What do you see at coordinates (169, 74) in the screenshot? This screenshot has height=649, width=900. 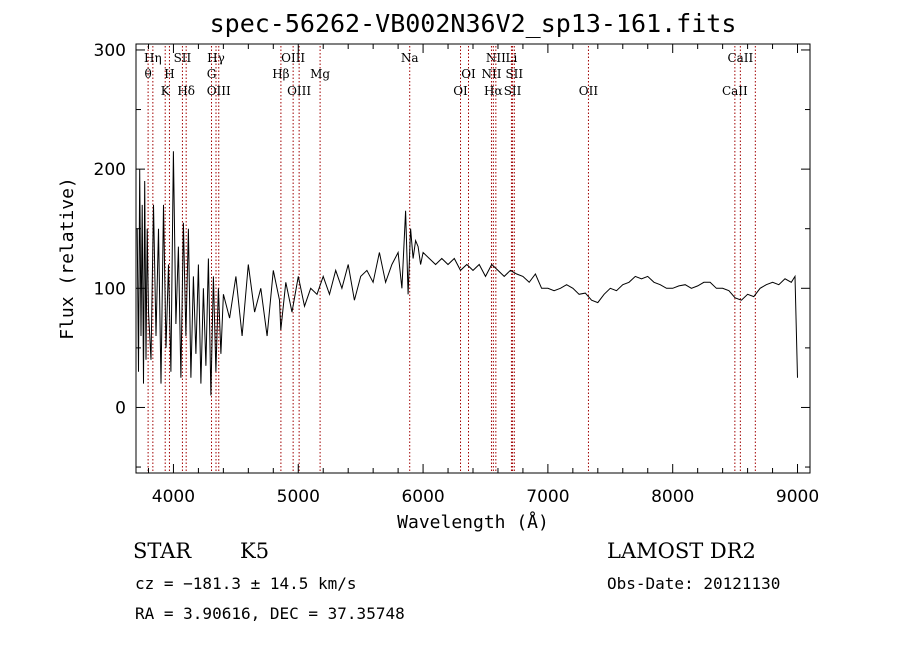 I see `line-marker-label: H` at bounding box center [169, 74].